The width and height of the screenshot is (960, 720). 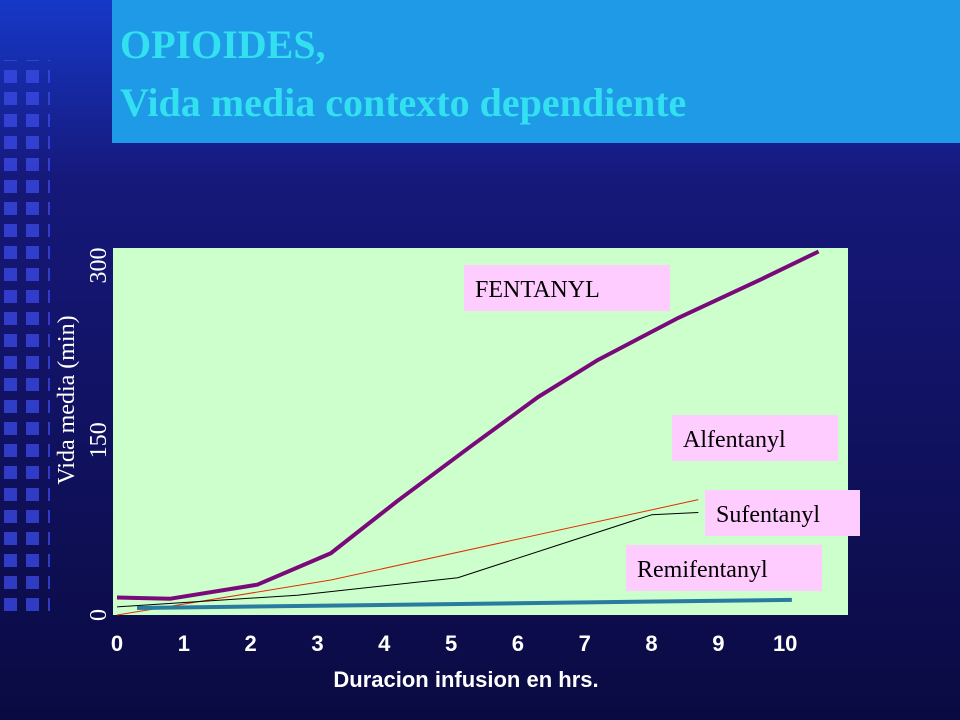 I want to click on y-tick-label: 300, so click(x=99, y=265).